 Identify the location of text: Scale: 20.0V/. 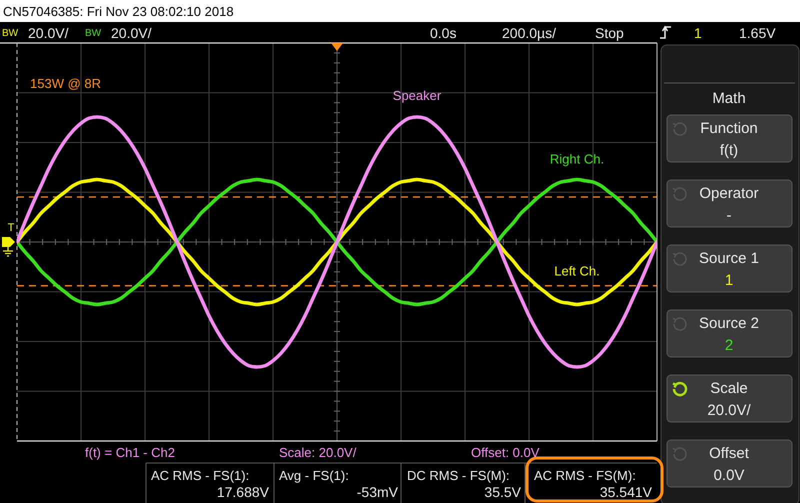
(318, 452).